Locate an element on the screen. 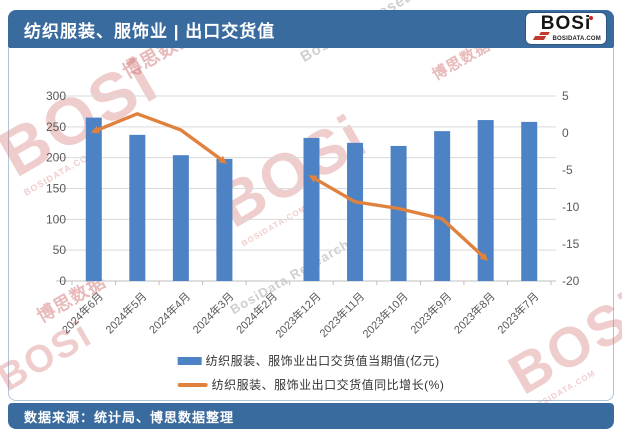  x-axis-label: 2023年9月 is located at coordinates (430, 312).